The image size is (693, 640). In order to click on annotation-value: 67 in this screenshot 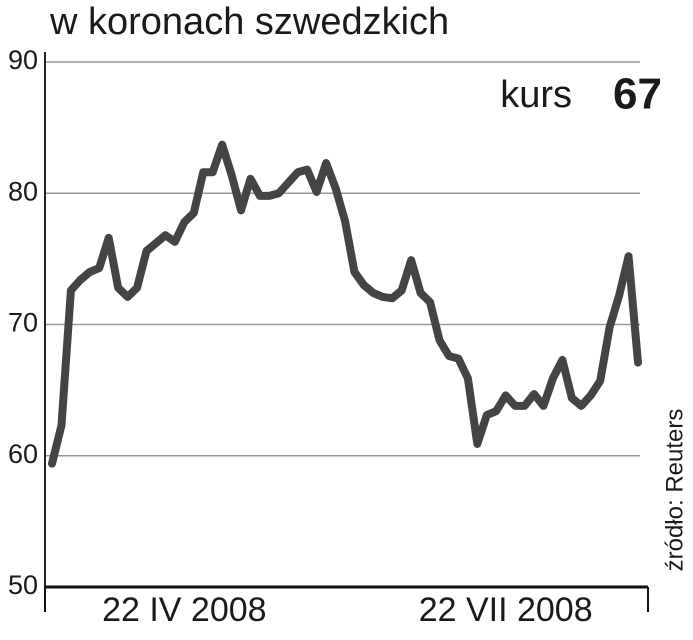, I will do `click(637, 94)`.